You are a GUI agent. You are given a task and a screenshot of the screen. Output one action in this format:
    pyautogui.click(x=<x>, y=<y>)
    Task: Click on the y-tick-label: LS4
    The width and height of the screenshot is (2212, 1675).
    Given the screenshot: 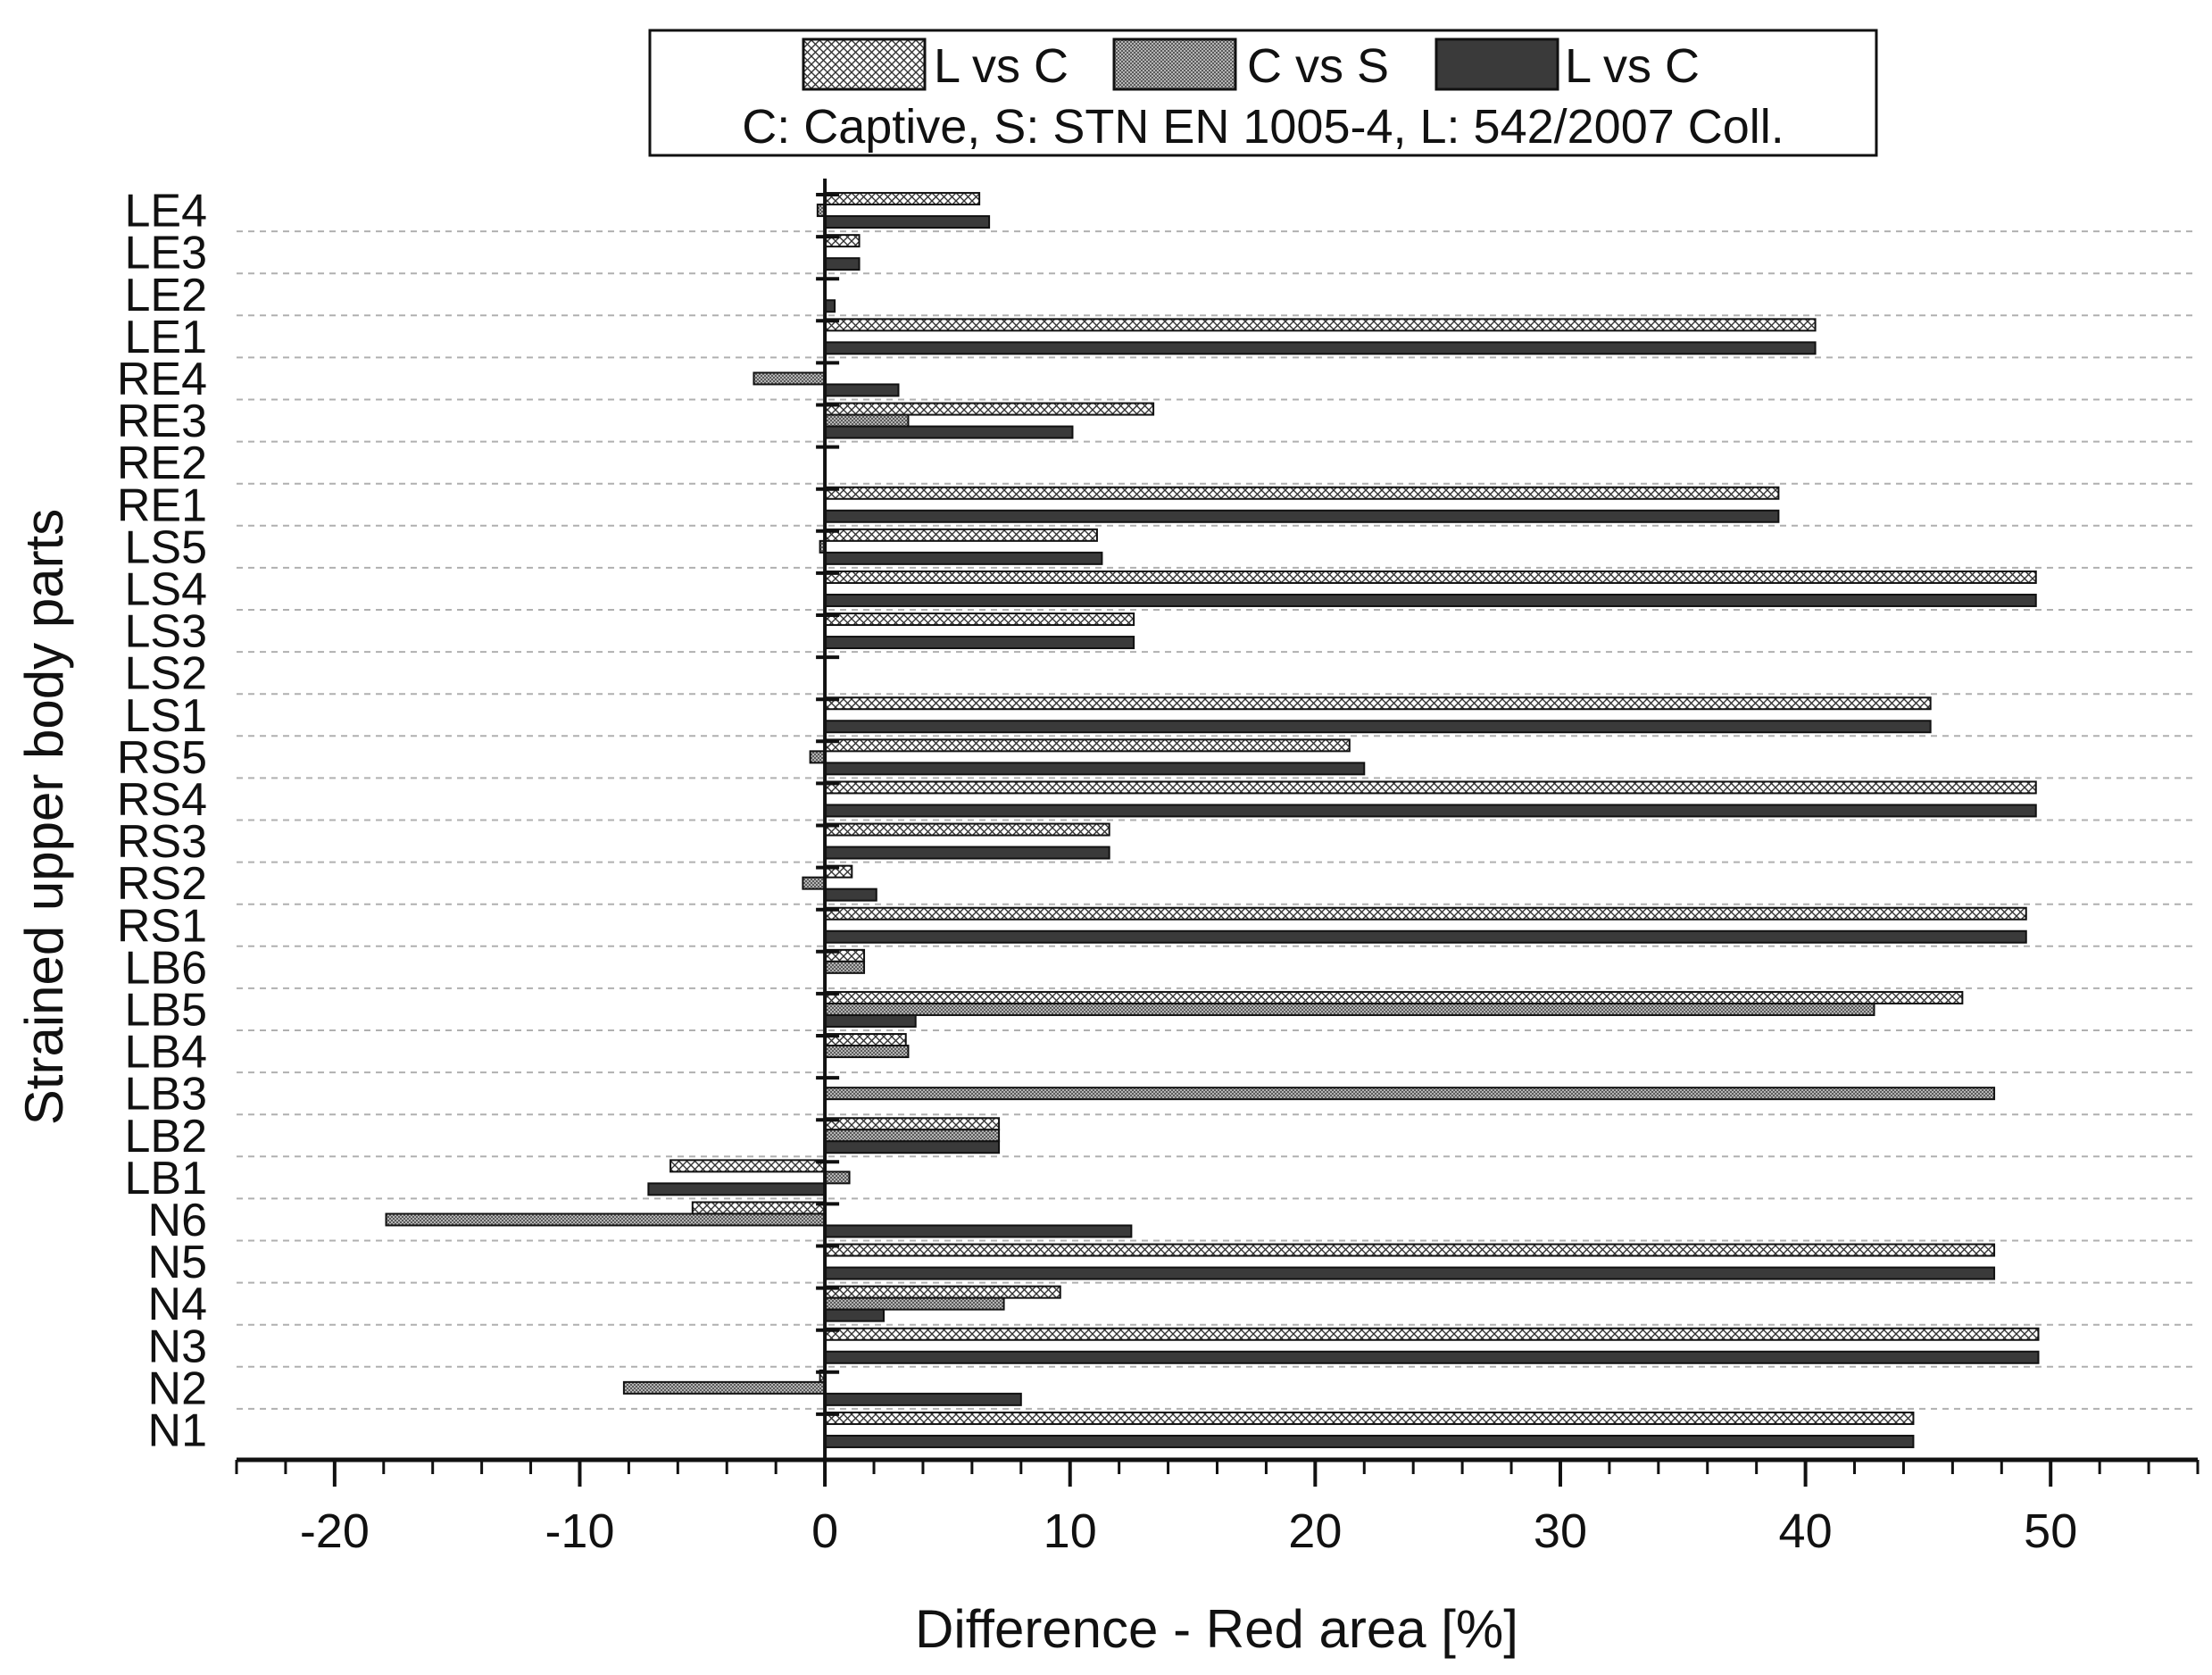 What is the action you would take?
    pyautogui.click(x=165, y=589)
    